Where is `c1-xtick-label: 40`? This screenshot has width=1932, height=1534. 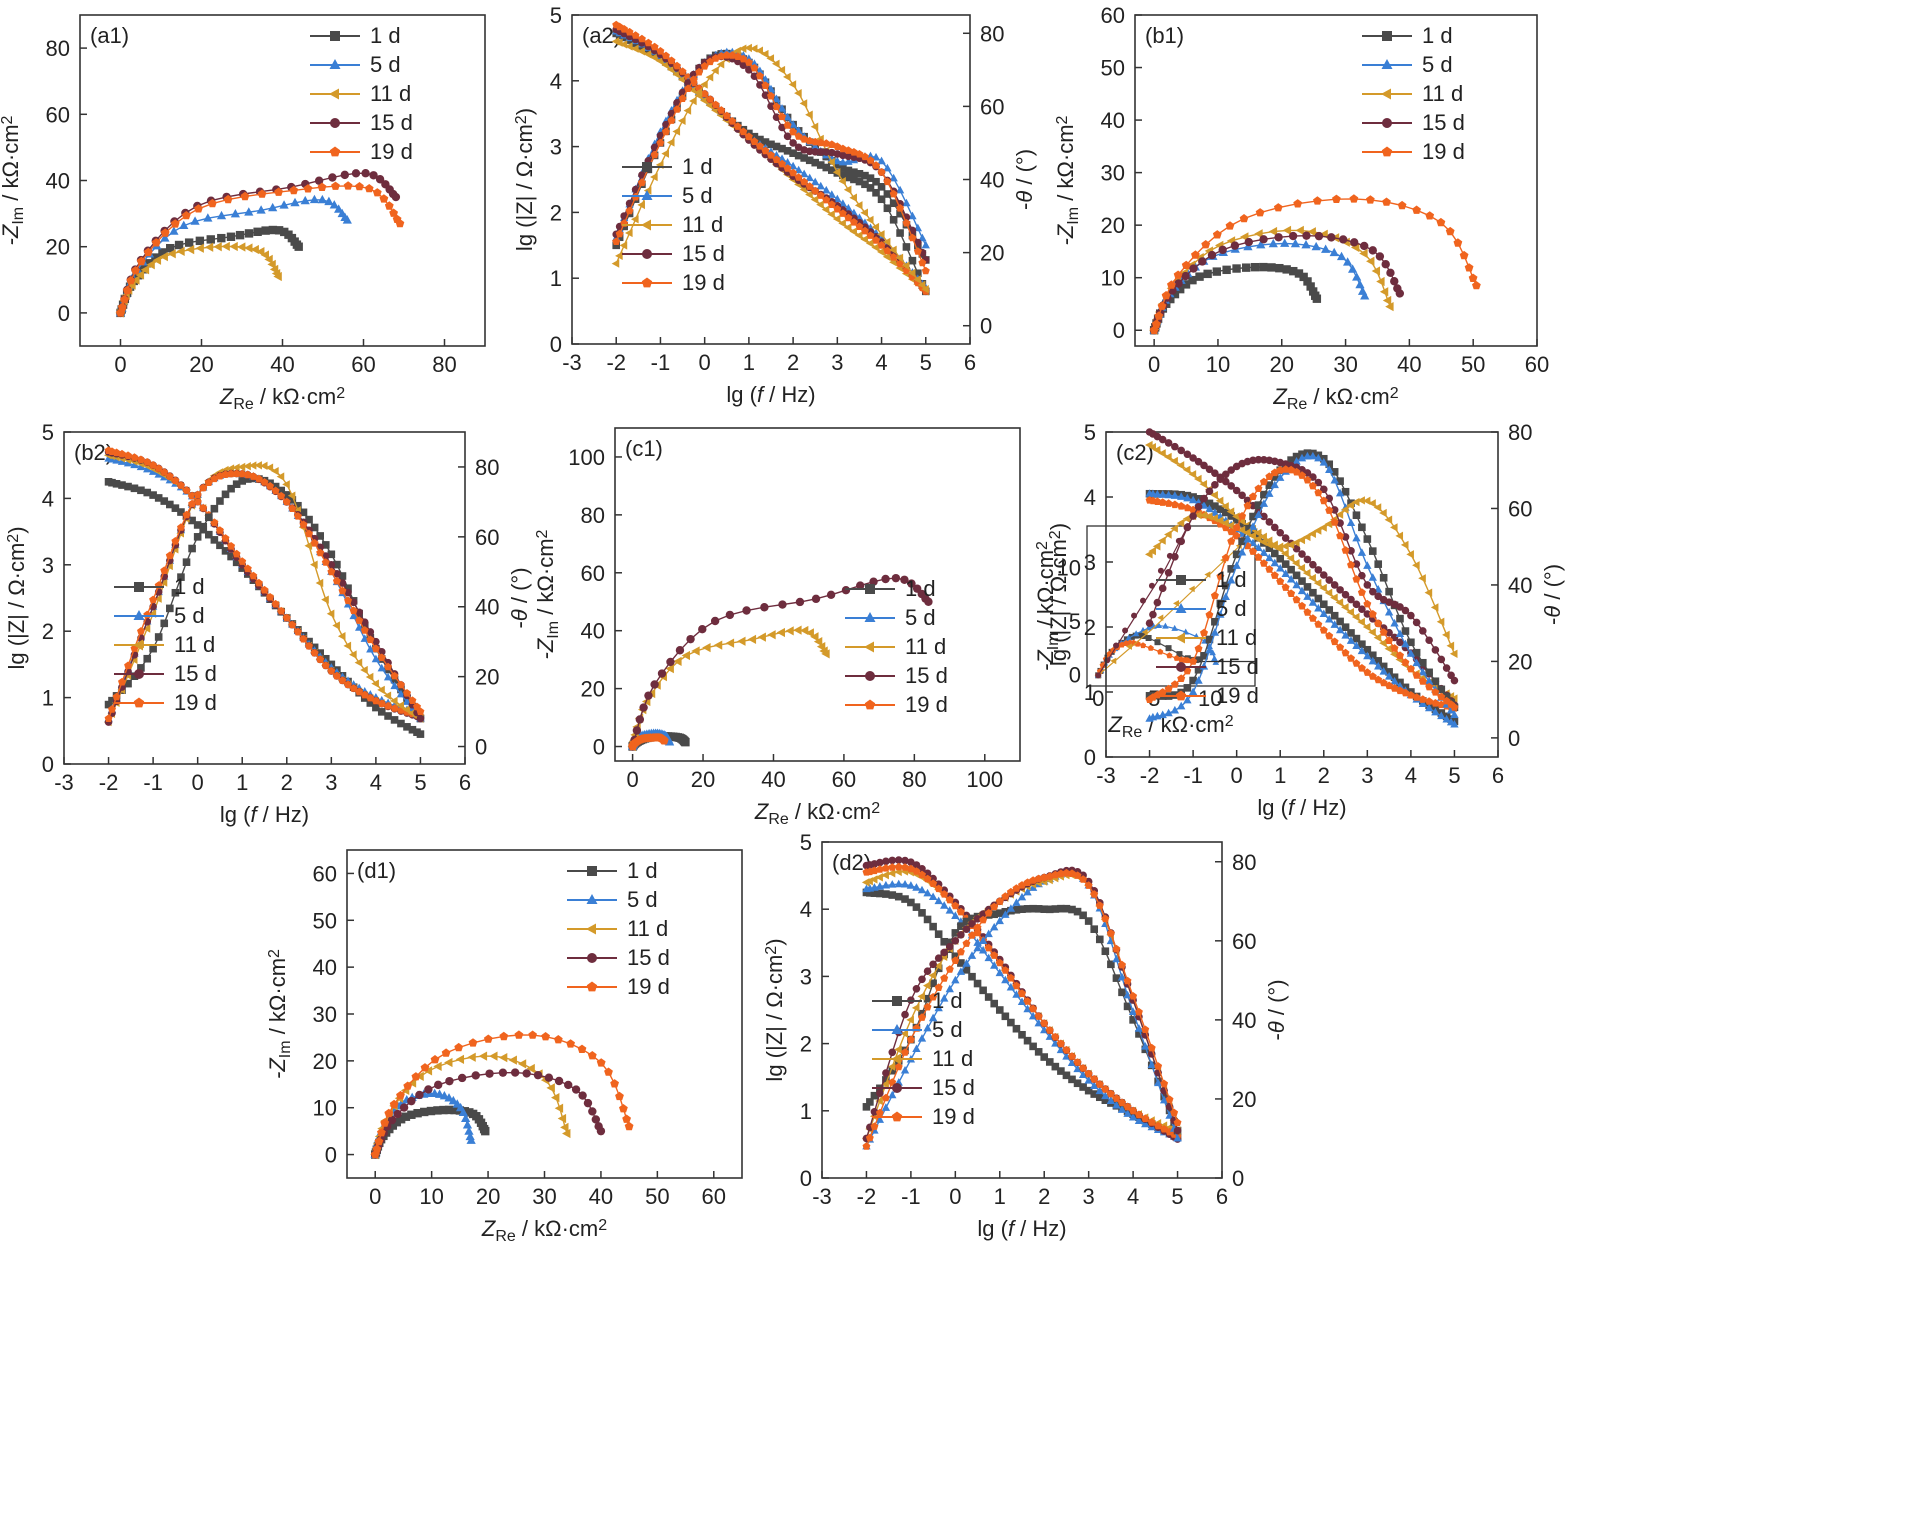
c1-xtick-label: 40 is located at coordinates (773, 779).